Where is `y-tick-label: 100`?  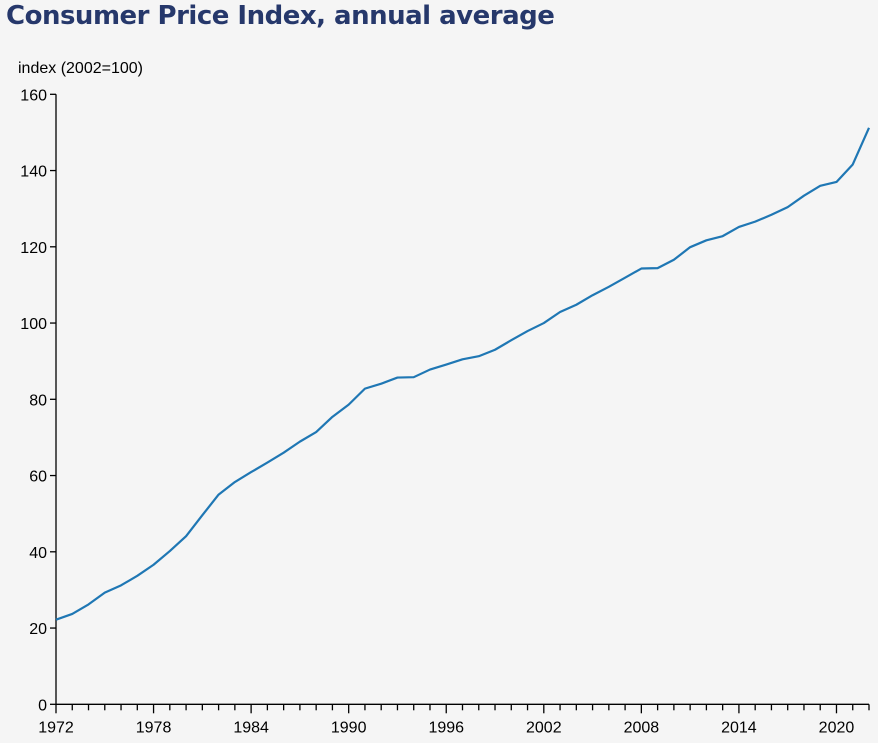
y-tick-label: 100 is located at coordinates (33, 324).